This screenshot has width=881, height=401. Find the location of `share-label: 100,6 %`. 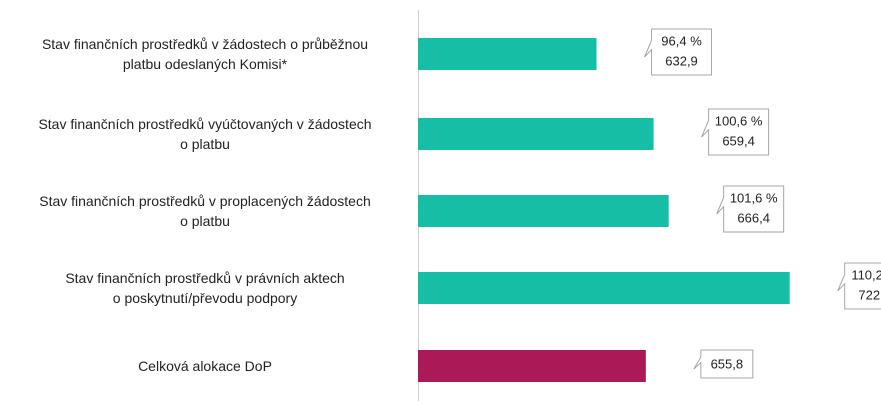

share-label: 100,6 % is located at coordinates (739, 120).